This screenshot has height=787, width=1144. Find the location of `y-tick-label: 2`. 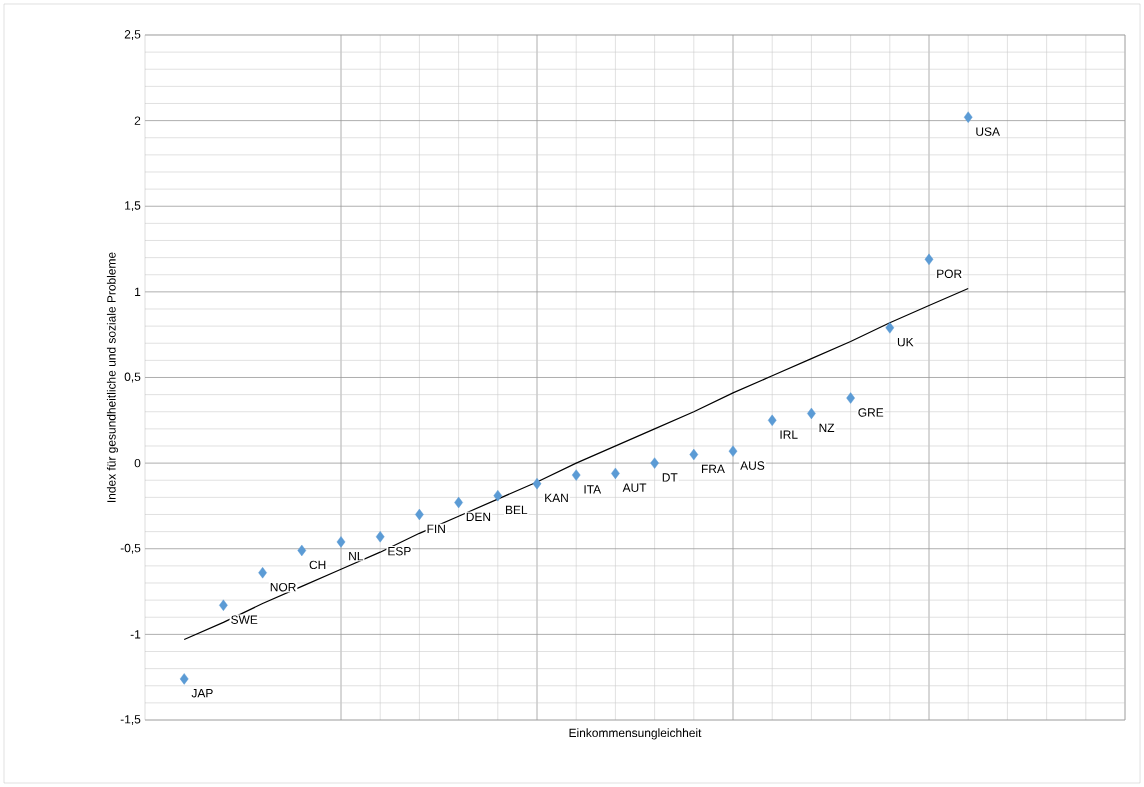

y-tick-label: 2 is located at coordinates (137, 120).